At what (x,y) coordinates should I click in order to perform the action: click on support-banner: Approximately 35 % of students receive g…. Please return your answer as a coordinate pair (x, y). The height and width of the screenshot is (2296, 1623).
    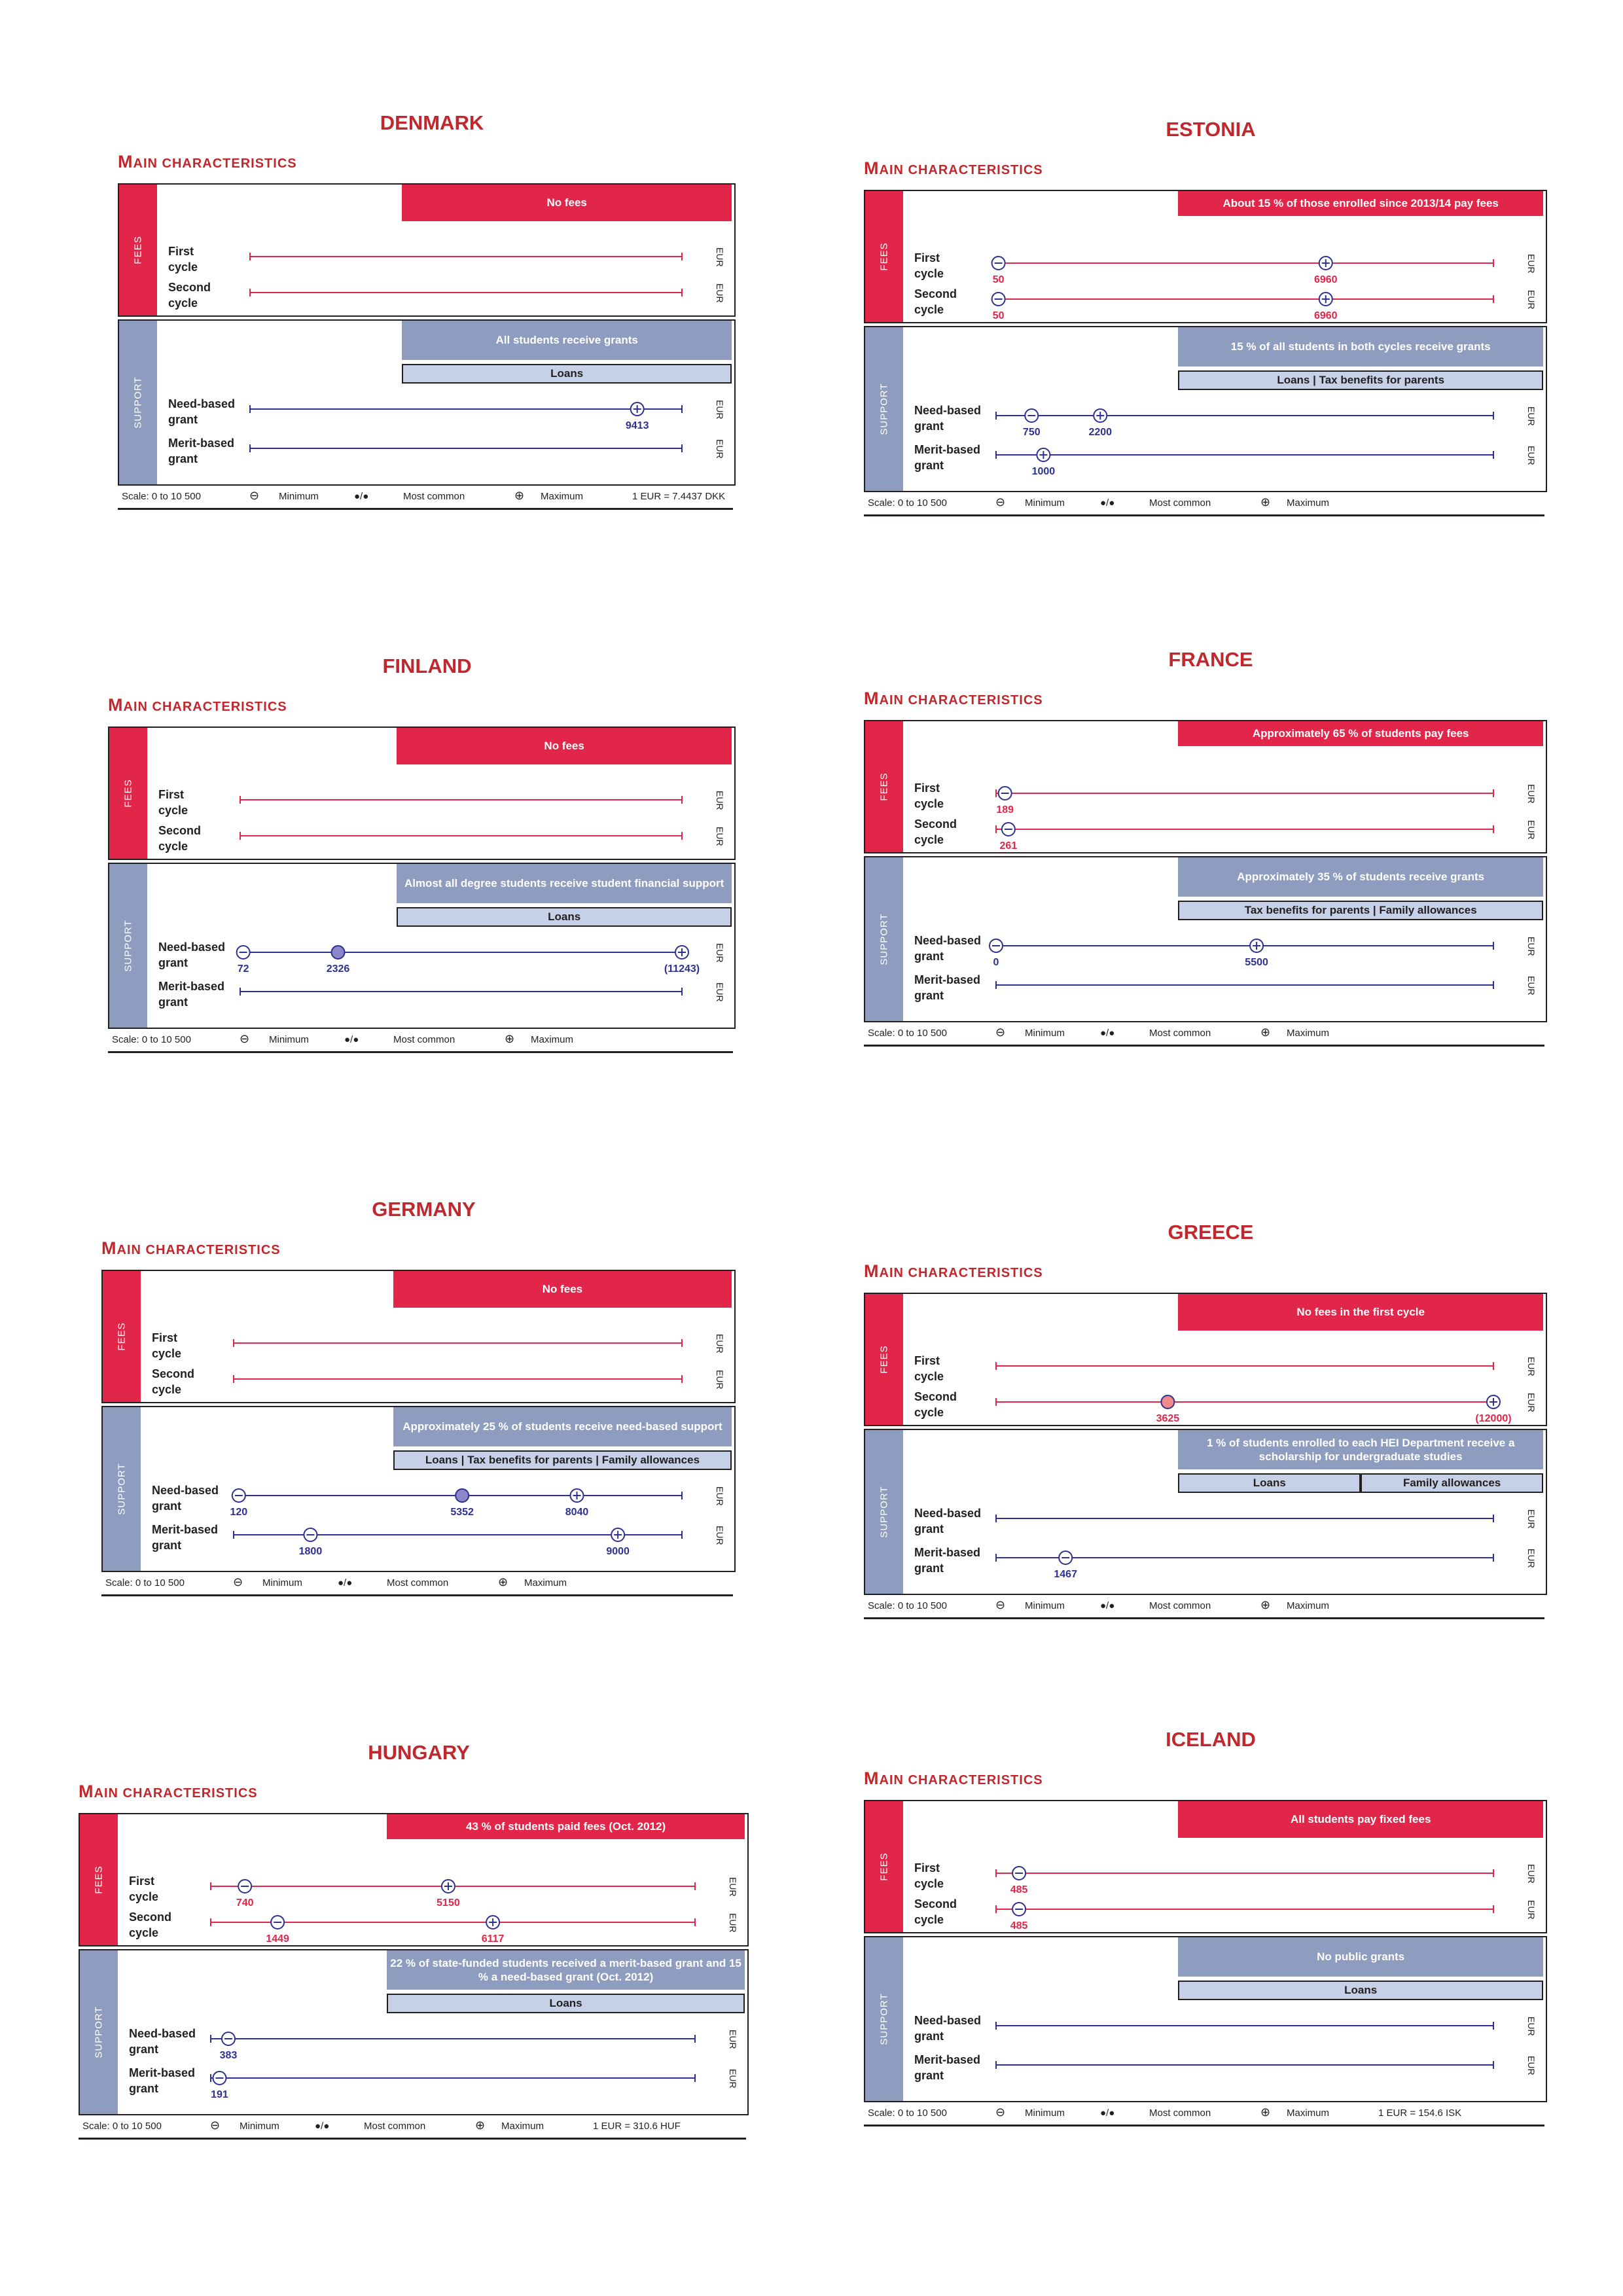
    Looking at the image, I should click on (1360, 877).